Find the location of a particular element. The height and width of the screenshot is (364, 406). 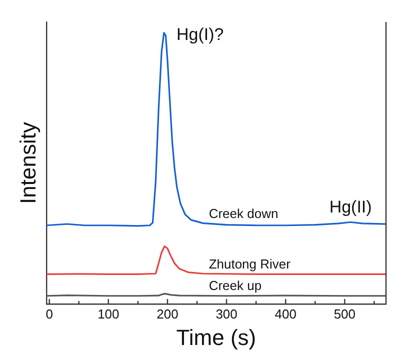

annotation: Hg(II) is located at coordinates (350, 206).